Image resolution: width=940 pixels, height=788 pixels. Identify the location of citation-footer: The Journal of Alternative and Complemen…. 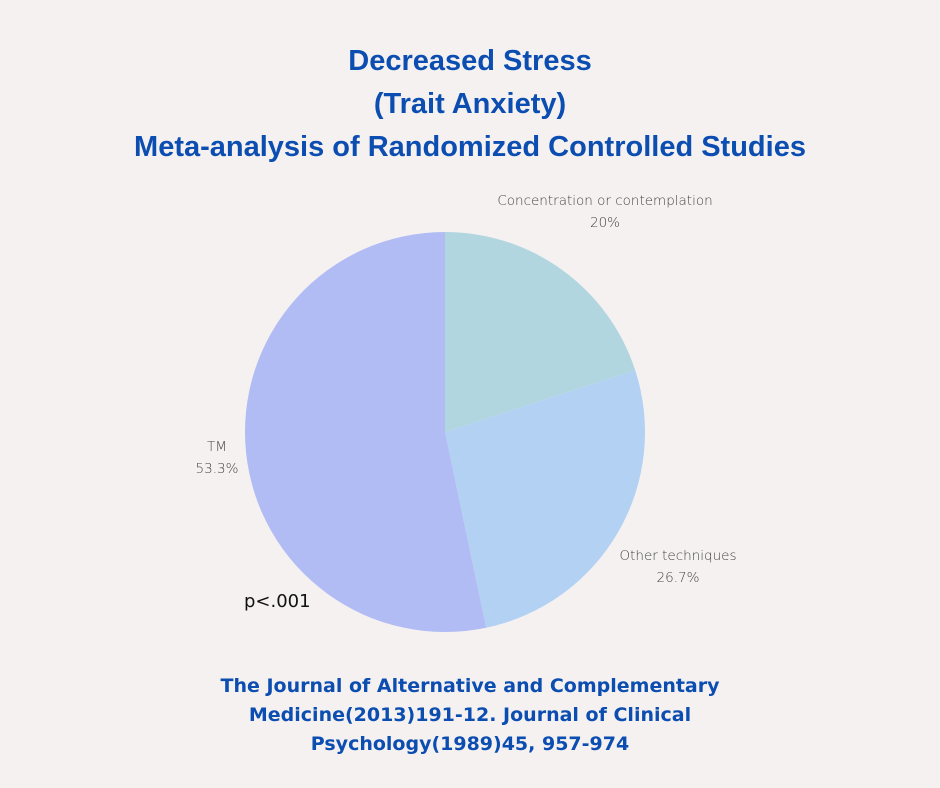
(470, 715).